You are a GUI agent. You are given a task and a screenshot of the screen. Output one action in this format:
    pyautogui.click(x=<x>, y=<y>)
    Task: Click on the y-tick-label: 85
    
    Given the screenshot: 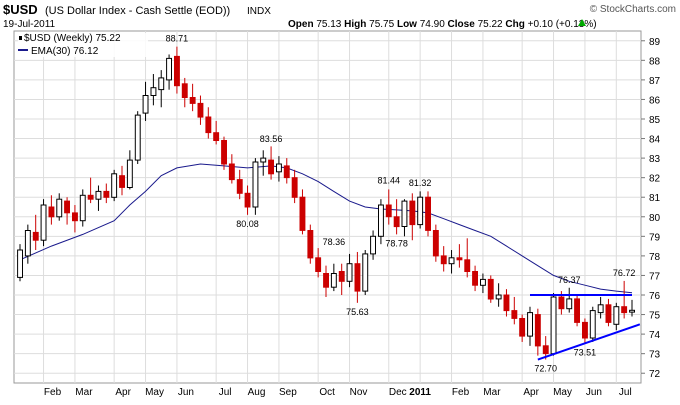 What is the action you would take?
    pyautogui.click(x=655, y=120)
    